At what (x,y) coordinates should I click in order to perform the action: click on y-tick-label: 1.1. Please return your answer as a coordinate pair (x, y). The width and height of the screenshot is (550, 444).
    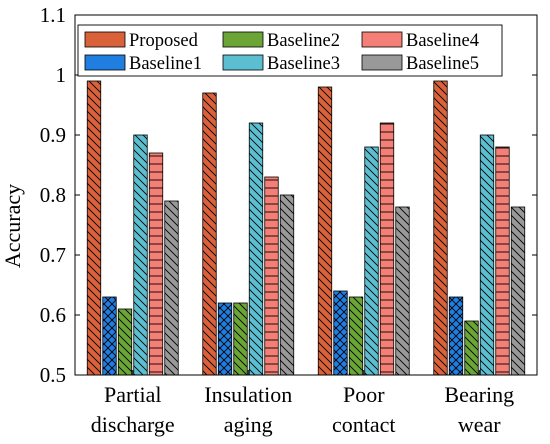
    Looking at the image, I should click on (53, 15).